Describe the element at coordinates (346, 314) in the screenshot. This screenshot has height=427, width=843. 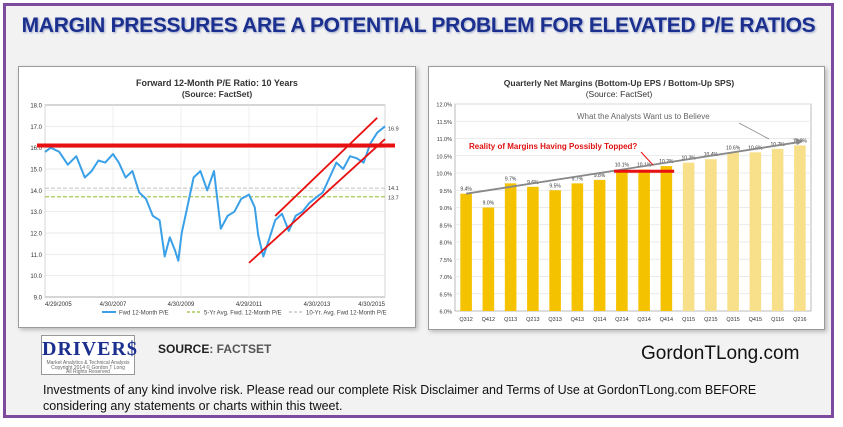
I see `pe-legend-10yr: 10-Yr. Avg. Fwd 12-Month P/E` at that location.